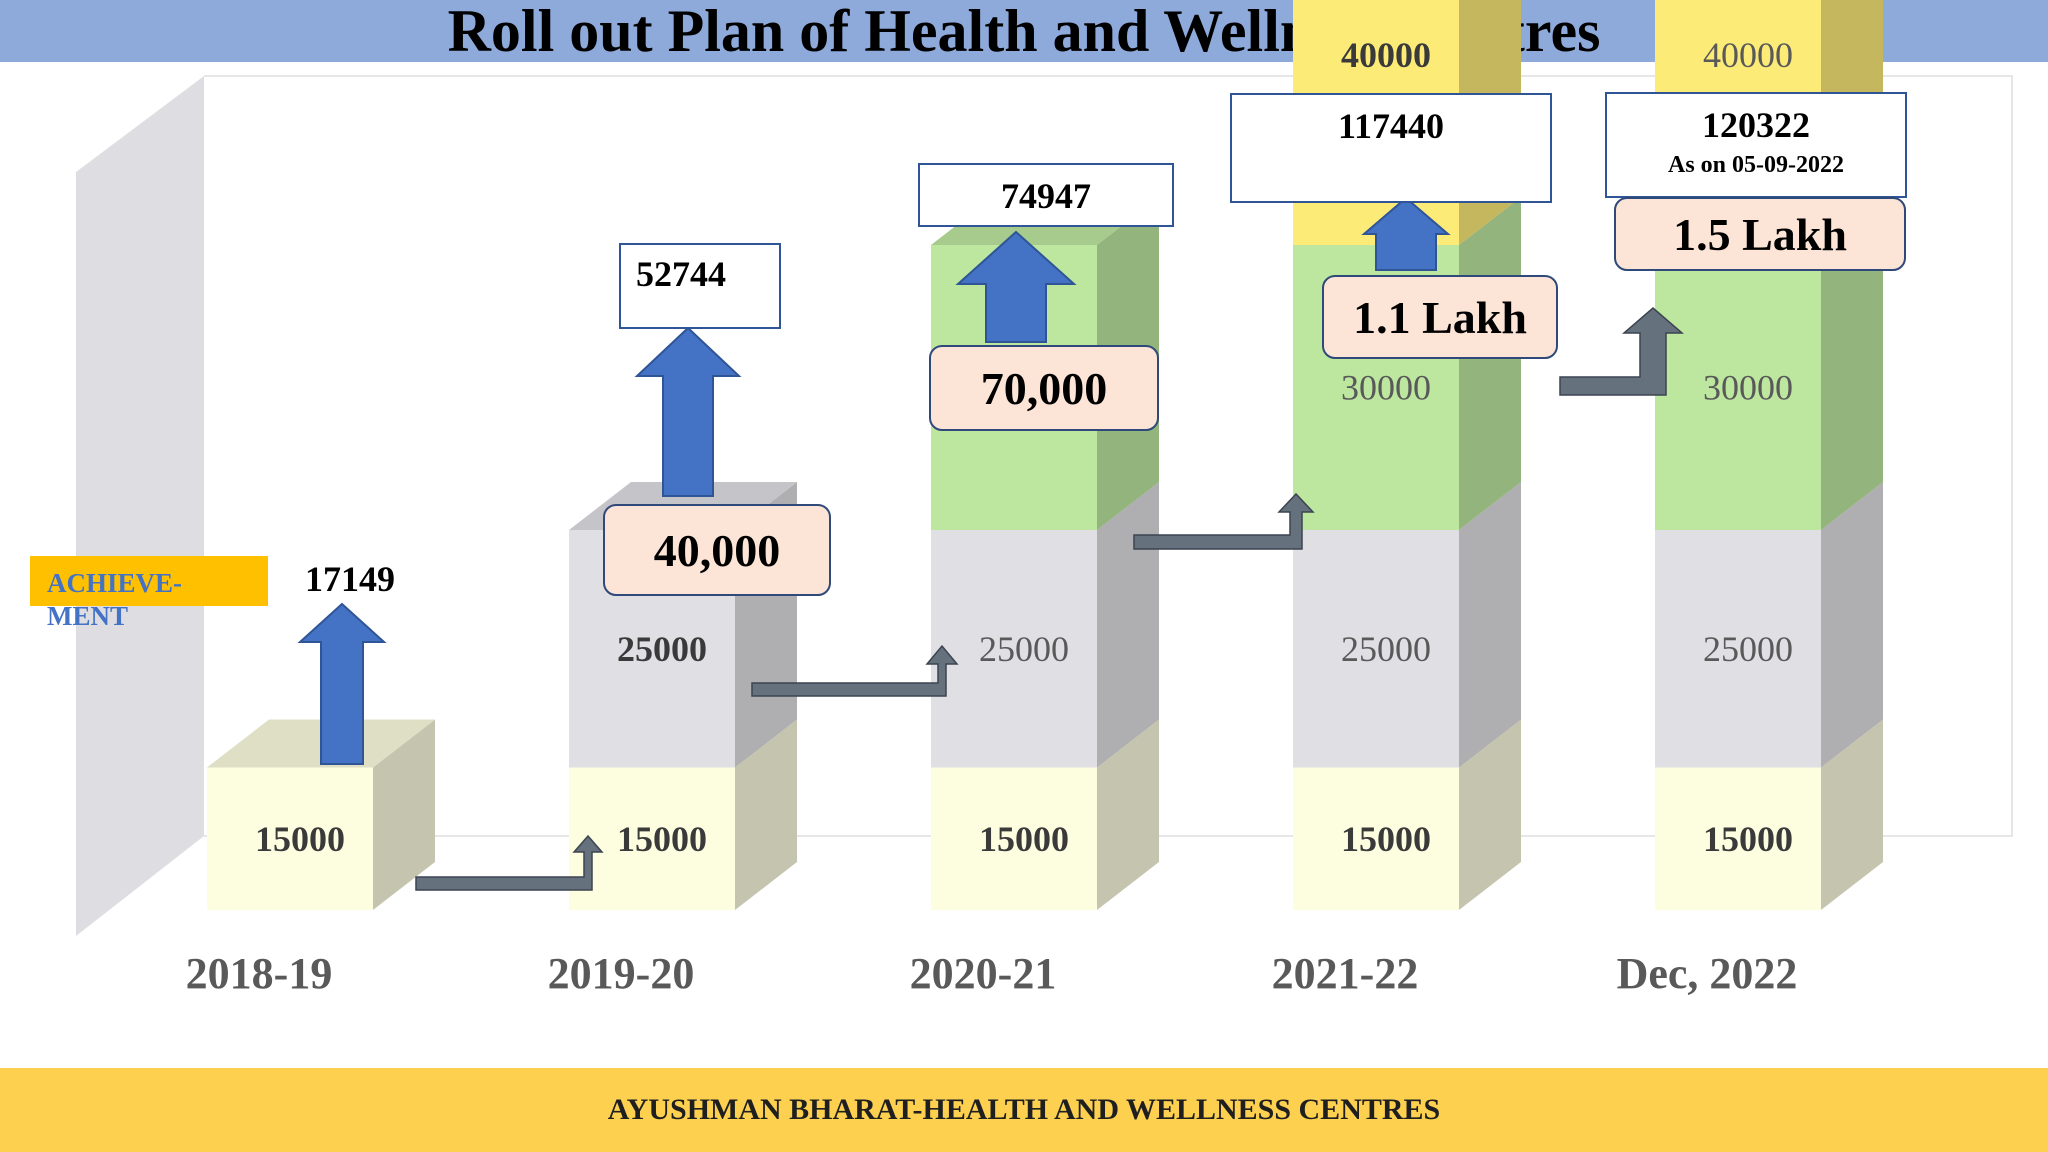 This screenshot has height=1152, width=2048. I want to click on category-label: 2020-21, so click(983, 973).